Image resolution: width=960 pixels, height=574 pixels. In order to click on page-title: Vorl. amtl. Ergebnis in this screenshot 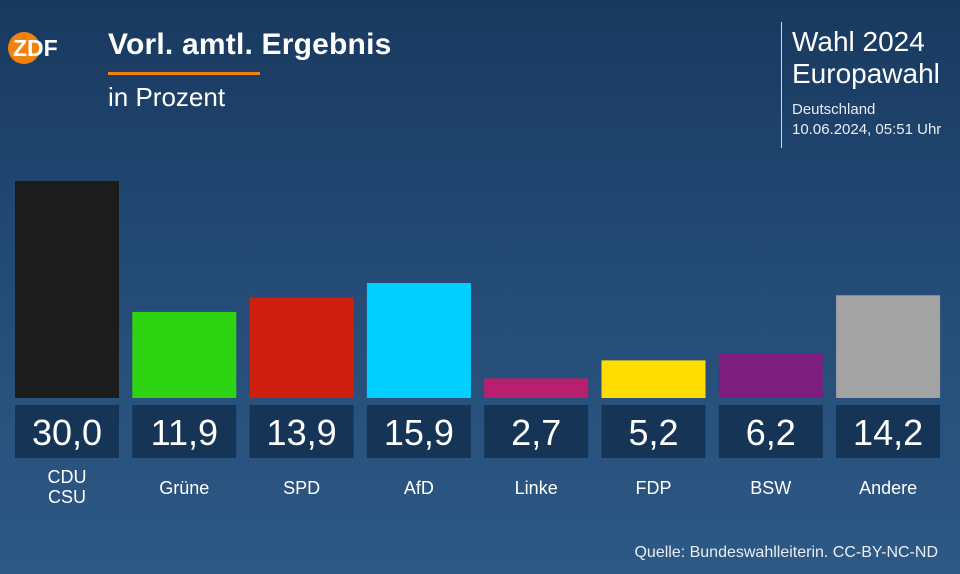, I will do `click(250, 44)`.